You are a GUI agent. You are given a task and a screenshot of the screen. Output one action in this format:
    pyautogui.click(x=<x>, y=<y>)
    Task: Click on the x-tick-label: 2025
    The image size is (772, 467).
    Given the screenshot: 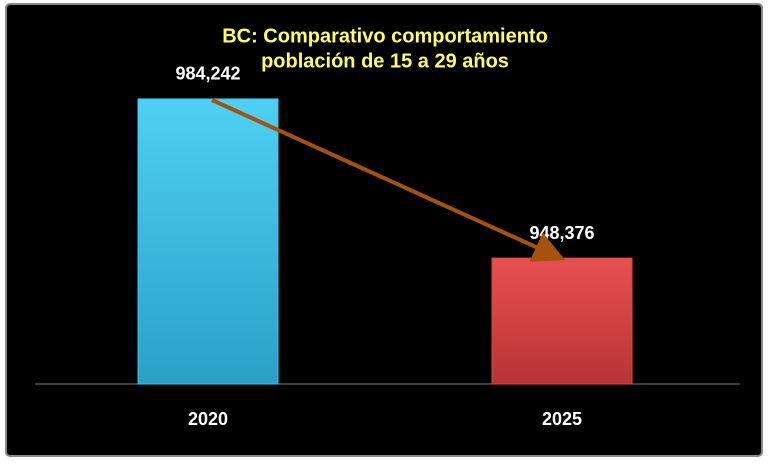 What is the action you would take?
    pyautogui.click(x=562, y=419)
    